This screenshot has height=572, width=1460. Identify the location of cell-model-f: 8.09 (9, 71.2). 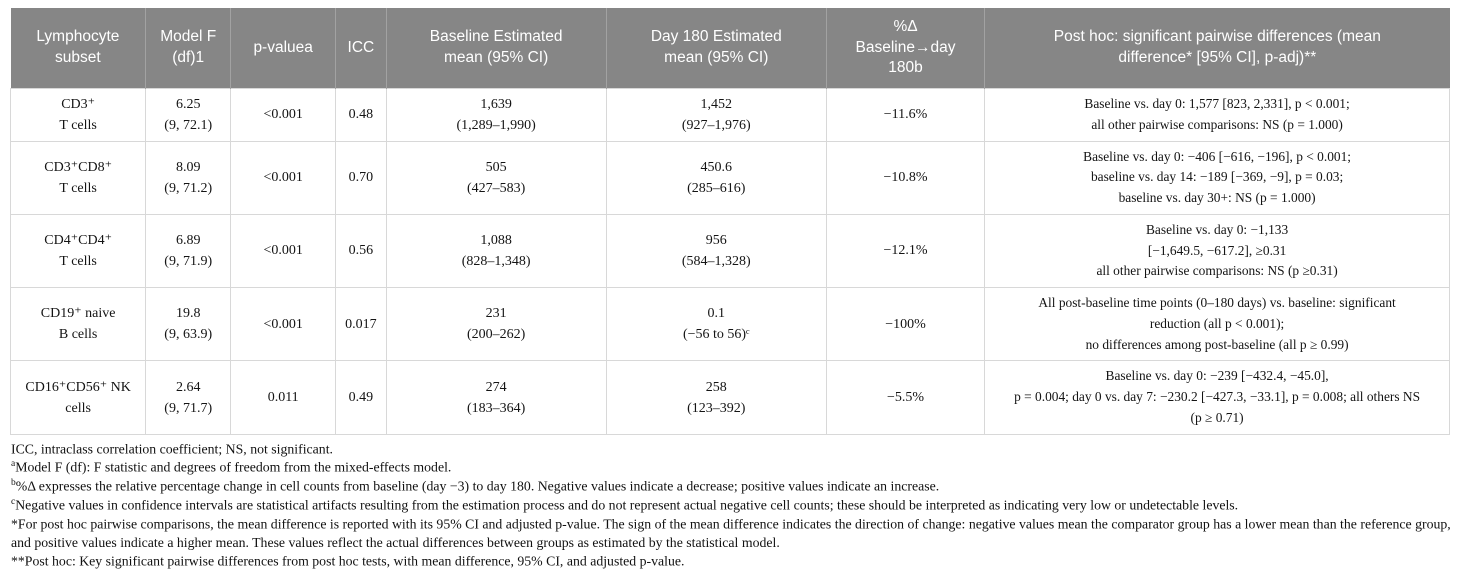
(188, 177).